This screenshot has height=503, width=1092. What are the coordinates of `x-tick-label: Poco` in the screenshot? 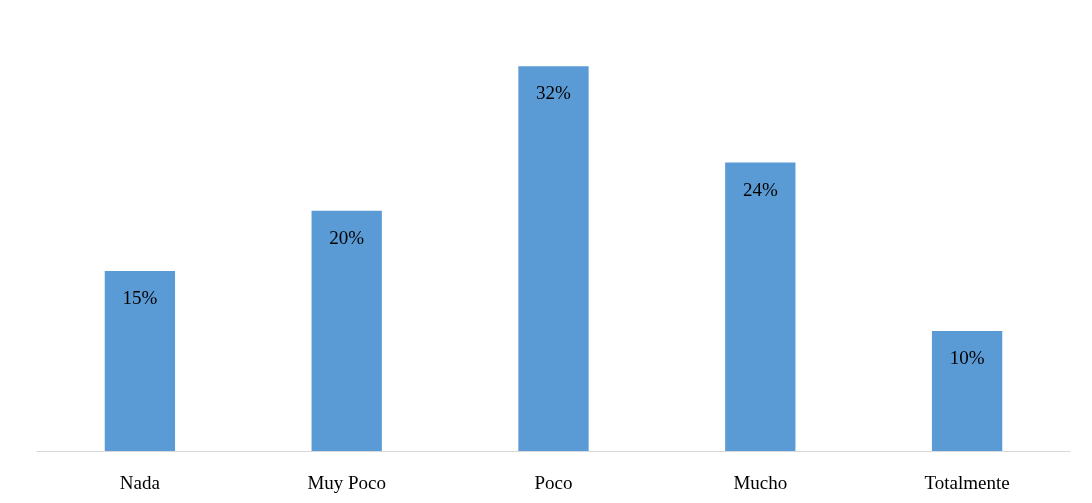 It's located at (553, 482).